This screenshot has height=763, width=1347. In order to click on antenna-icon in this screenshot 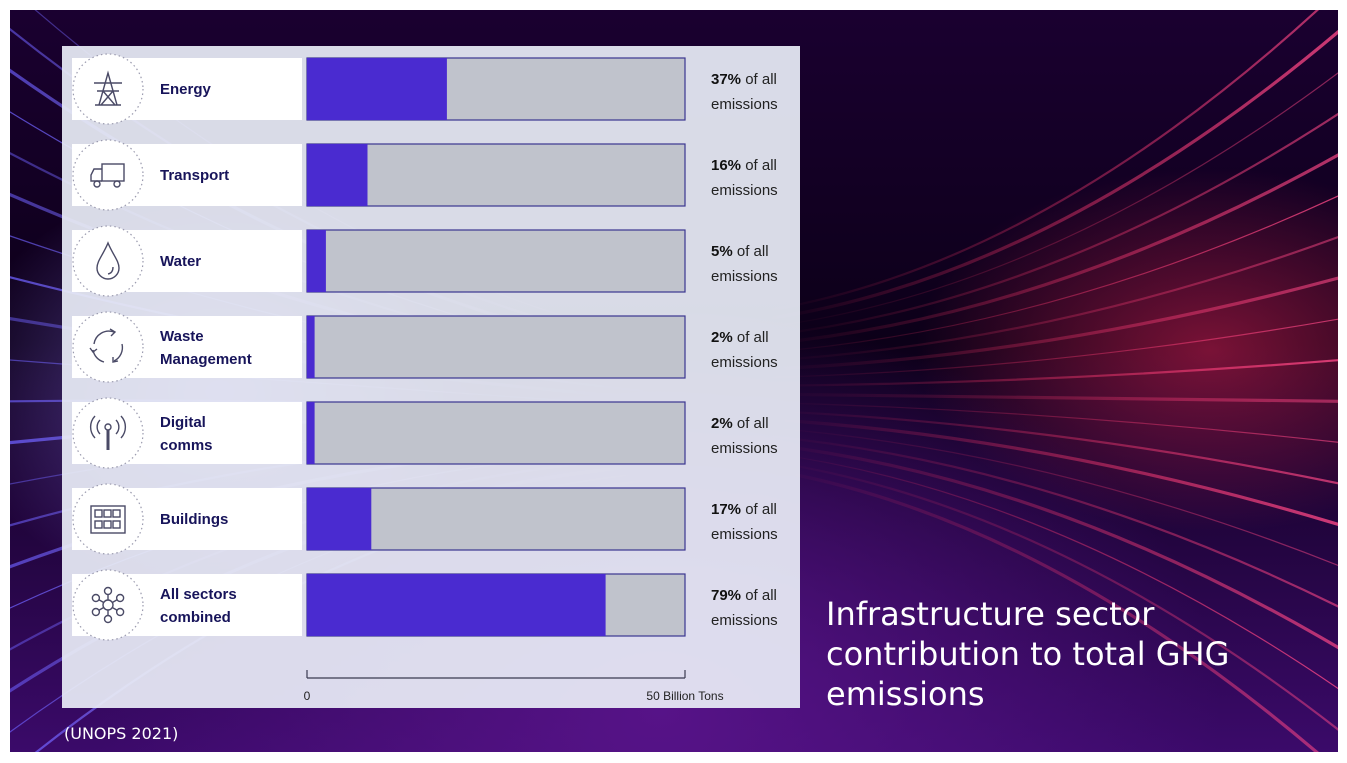, I will do `click(108, 432)`.